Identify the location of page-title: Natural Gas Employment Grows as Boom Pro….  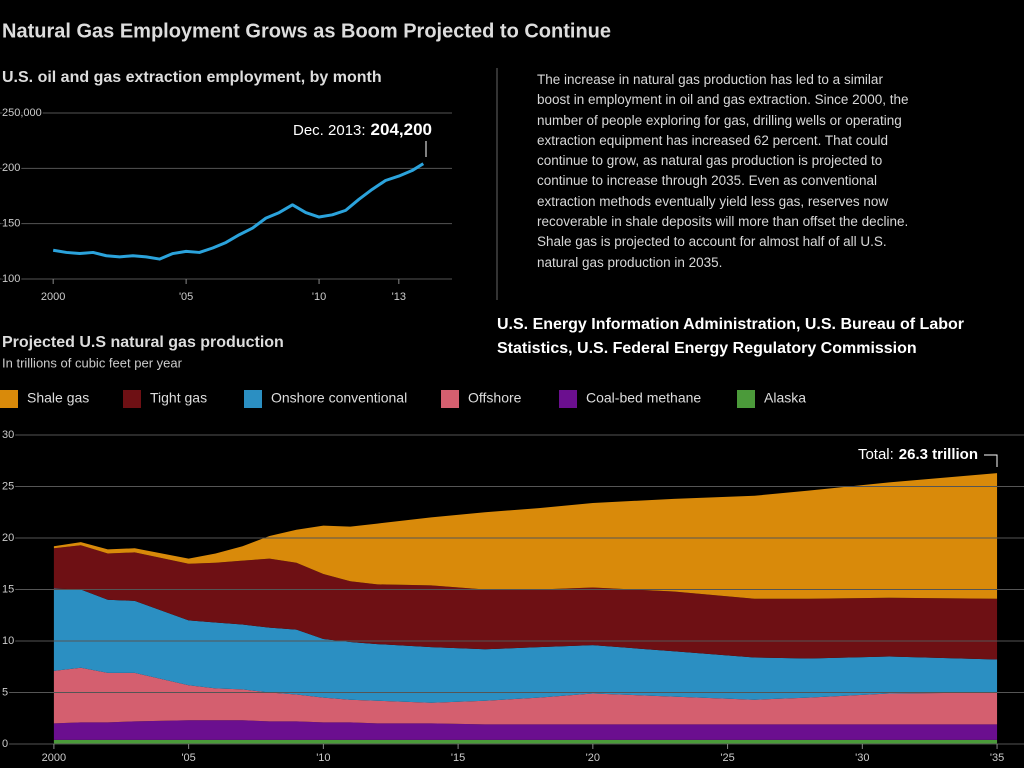
(306, 31).